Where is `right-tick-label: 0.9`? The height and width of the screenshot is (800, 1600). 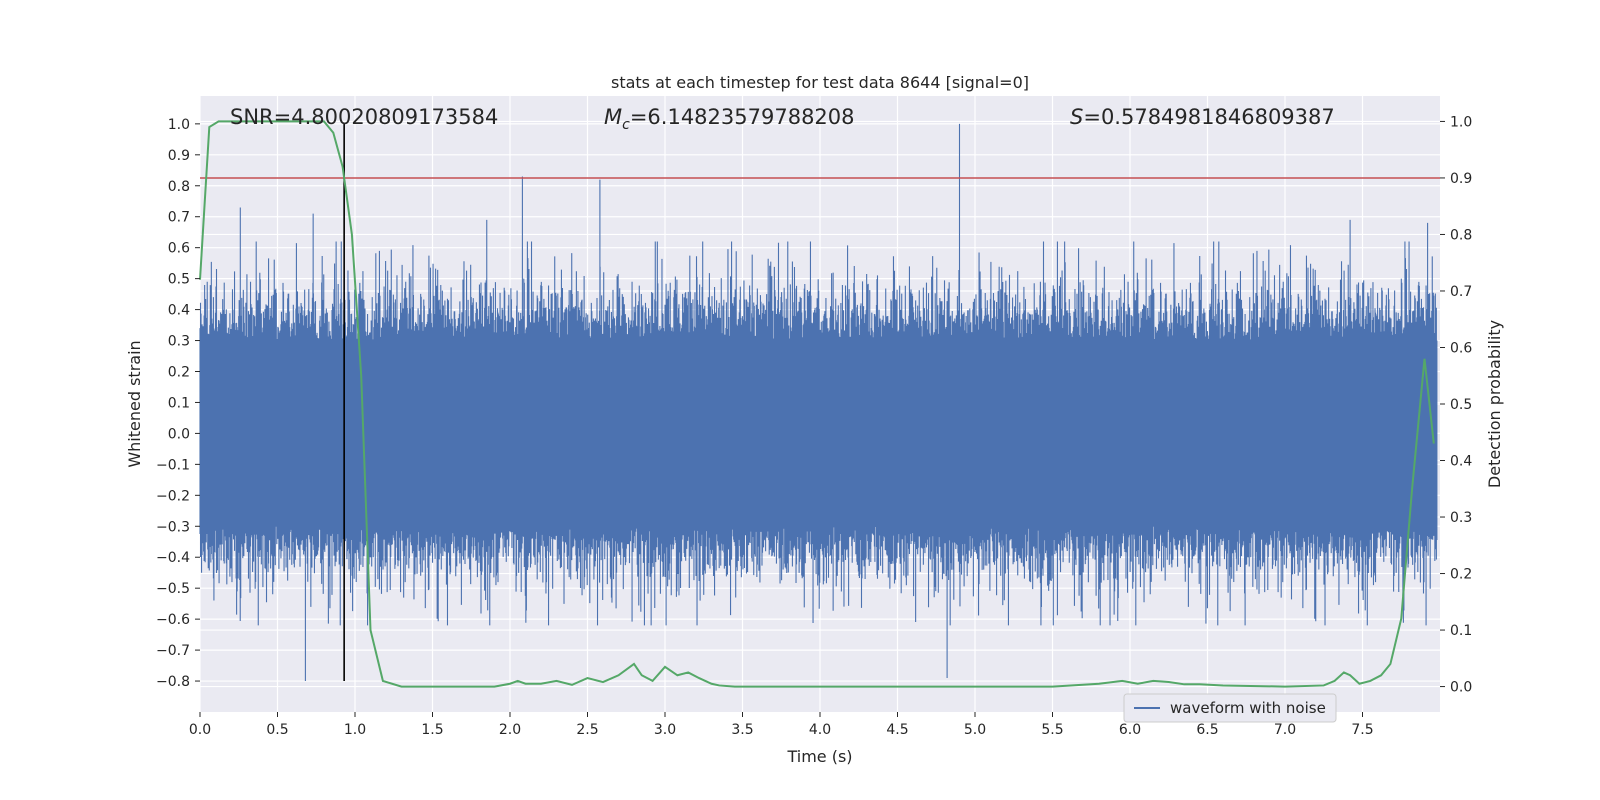
right-tick-label: 0.9 is located at coordinates (1461, 179).